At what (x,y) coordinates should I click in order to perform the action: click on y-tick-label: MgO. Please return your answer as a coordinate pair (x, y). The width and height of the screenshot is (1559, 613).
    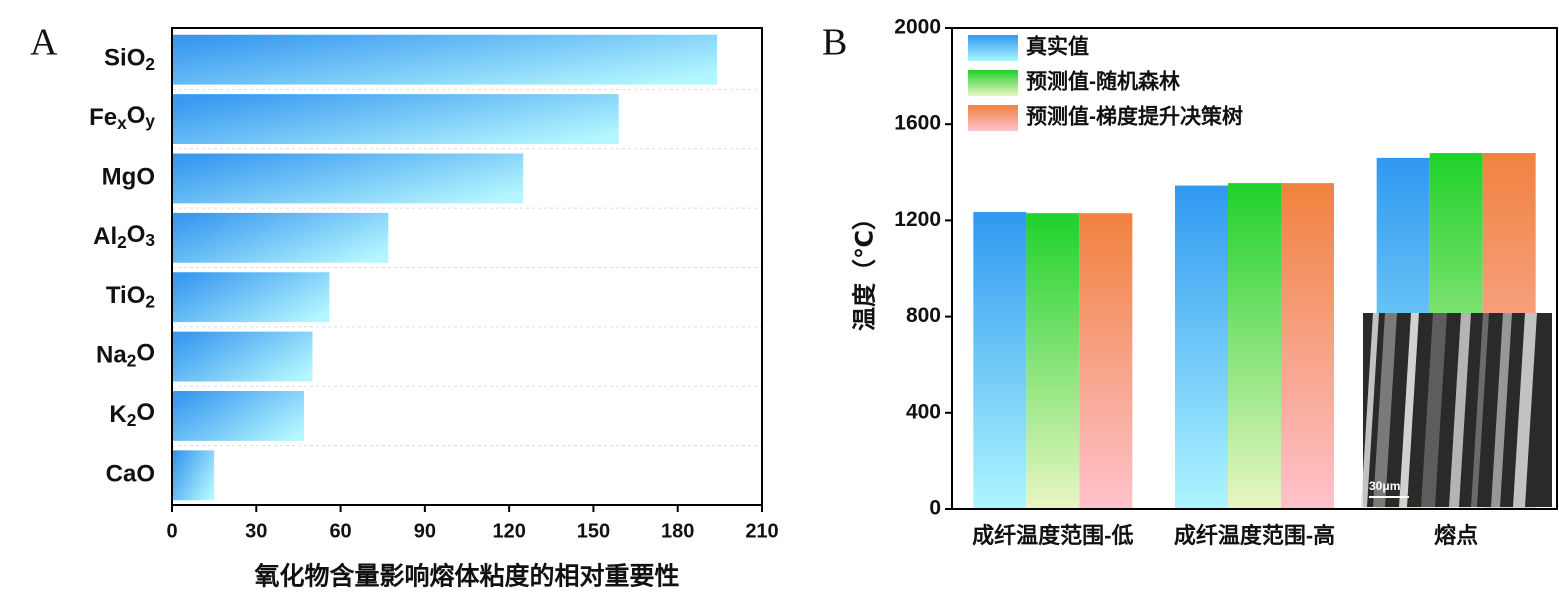
    Looking at the image, I should click on (128, 177).